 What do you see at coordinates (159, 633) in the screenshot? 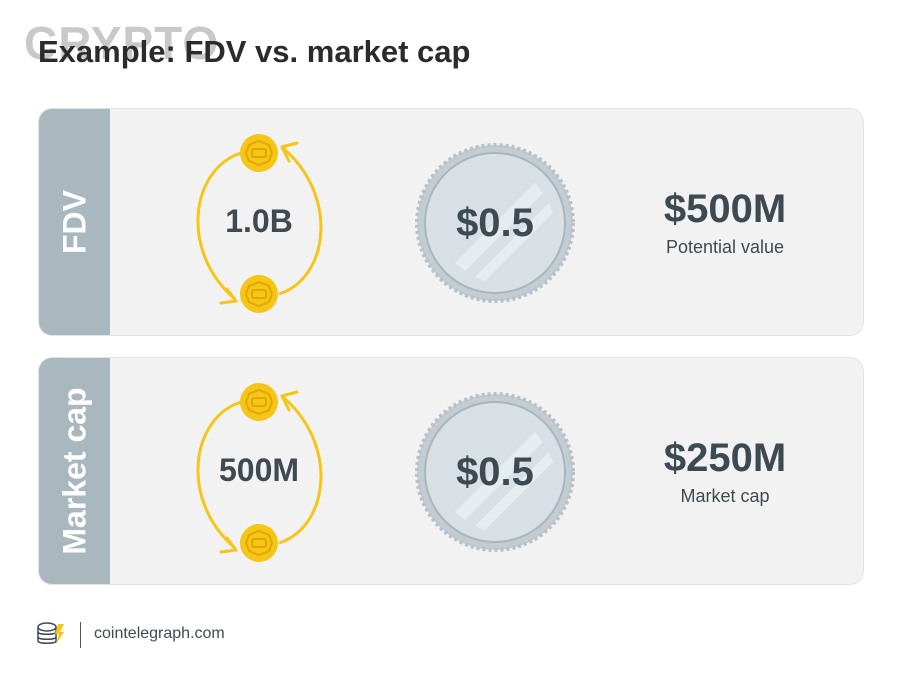
I see `footer-domain: cointelegraph.com` at bounding box center [159, 633].